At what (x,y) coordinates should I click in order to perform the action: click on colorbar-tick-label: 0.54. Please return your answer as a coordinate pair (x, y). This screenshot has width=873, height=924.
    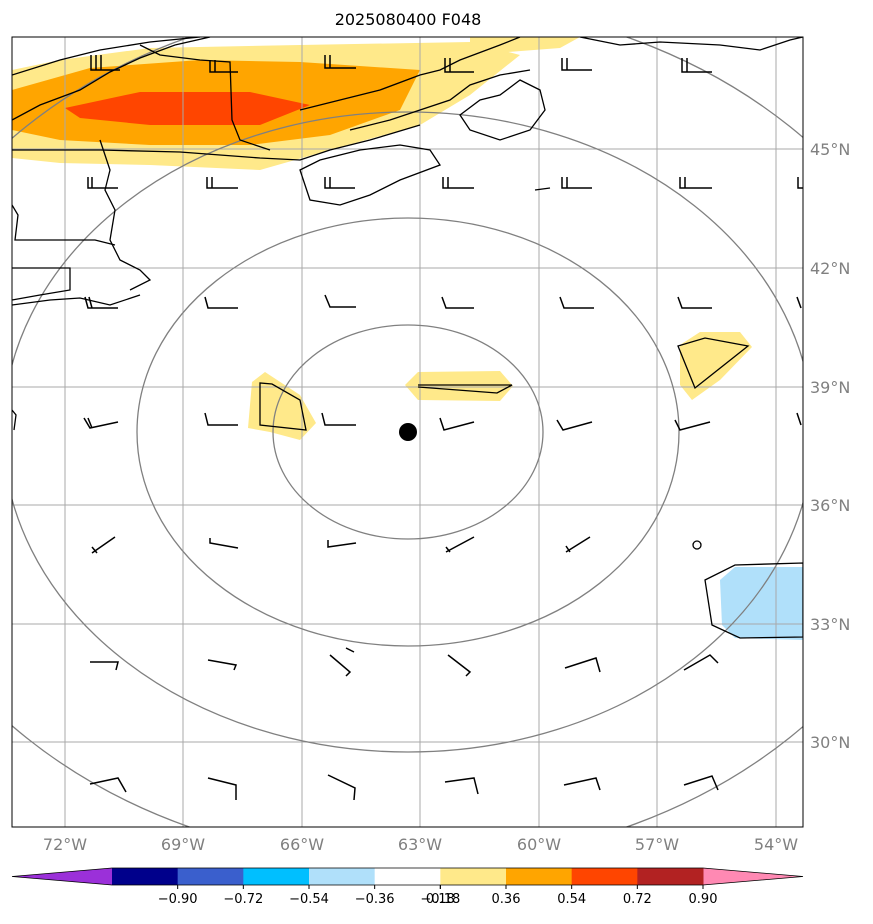
    Looking at the image, I should click on (571, 899).